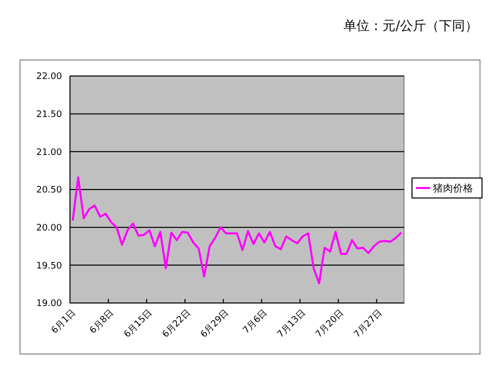 The height and width of the screenshot is (372, 500). What do you see at coordinates (176, 324) in the screenshot?
I see `x-tick-label: 6月22日` at bounding box center [176, 324].